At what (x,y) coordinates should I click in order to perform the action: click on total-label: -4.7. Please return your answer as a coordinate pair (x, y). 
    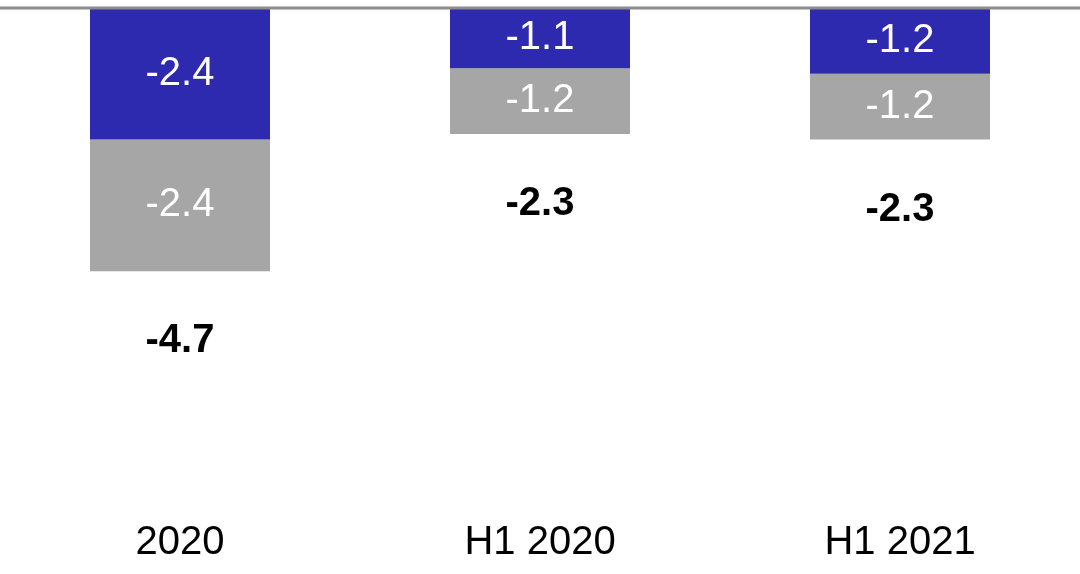
    Looking at the image, I should click on (180, 338).